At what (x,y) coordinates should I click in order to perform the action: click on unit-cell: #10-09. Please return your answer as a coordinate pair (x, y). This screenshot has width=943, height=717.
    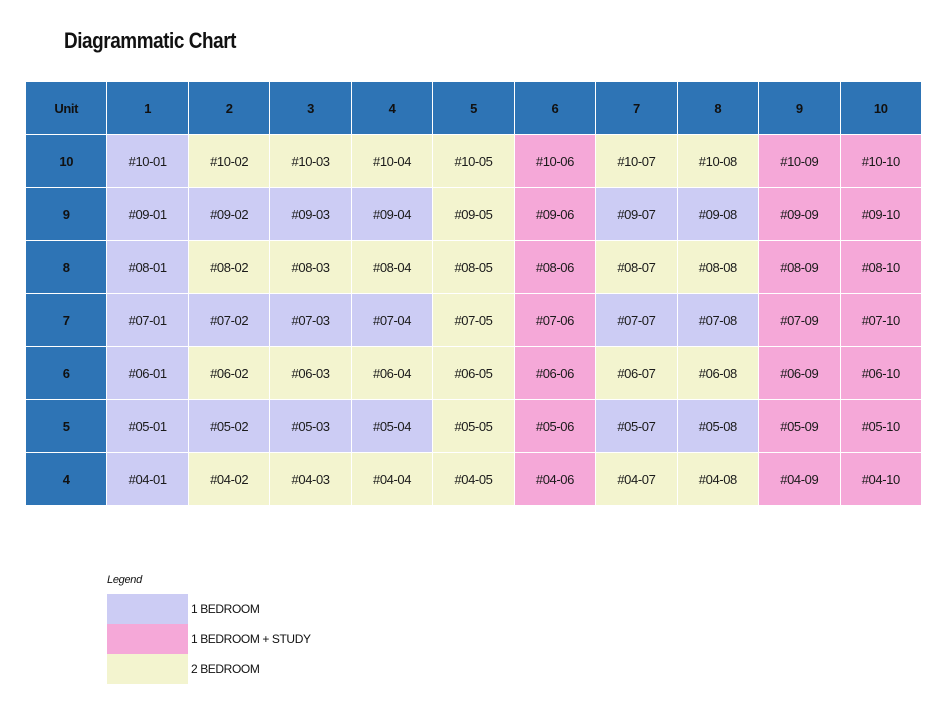
    Looking at the image, I should click on (799, 161).